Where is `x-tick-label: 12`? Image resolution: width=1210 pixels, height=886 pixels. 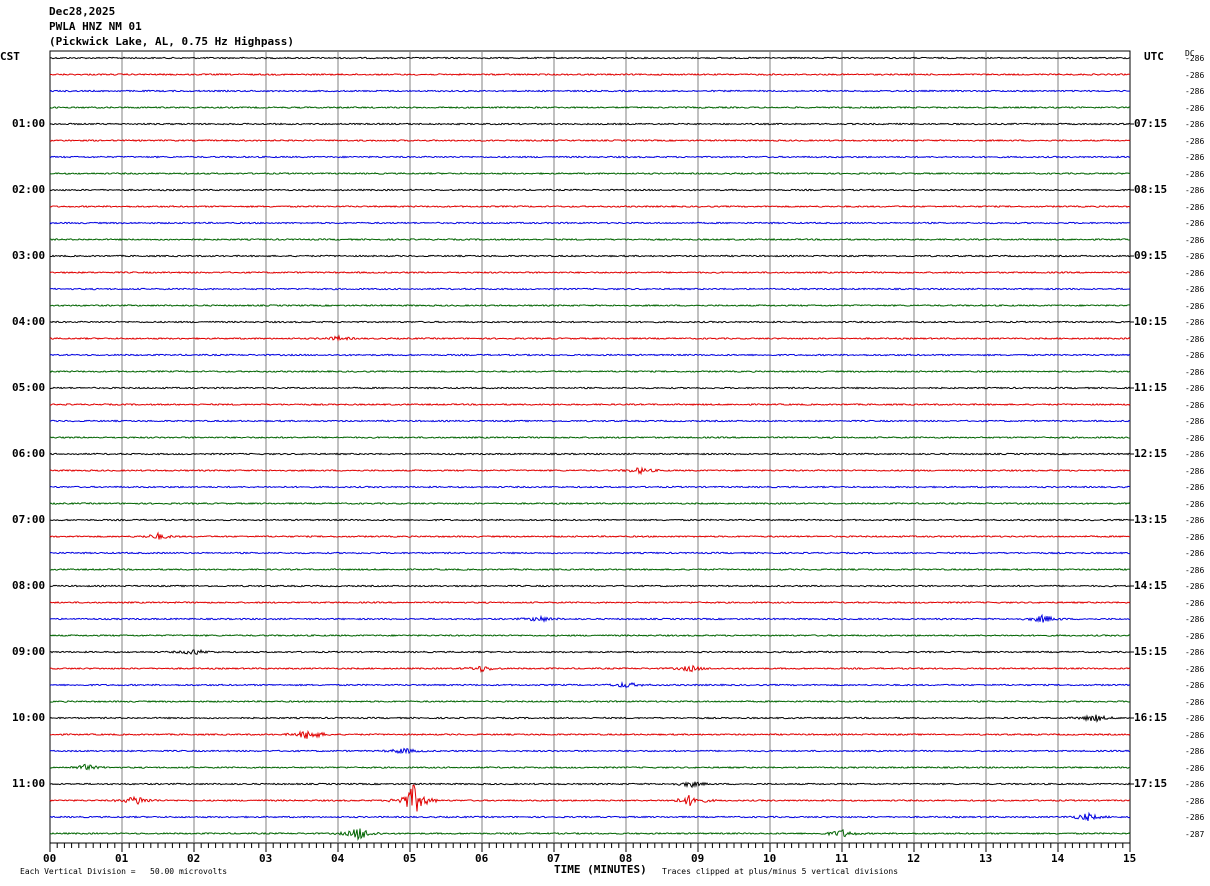
x-tick-label: 12 is located at coordinates (914, 858).